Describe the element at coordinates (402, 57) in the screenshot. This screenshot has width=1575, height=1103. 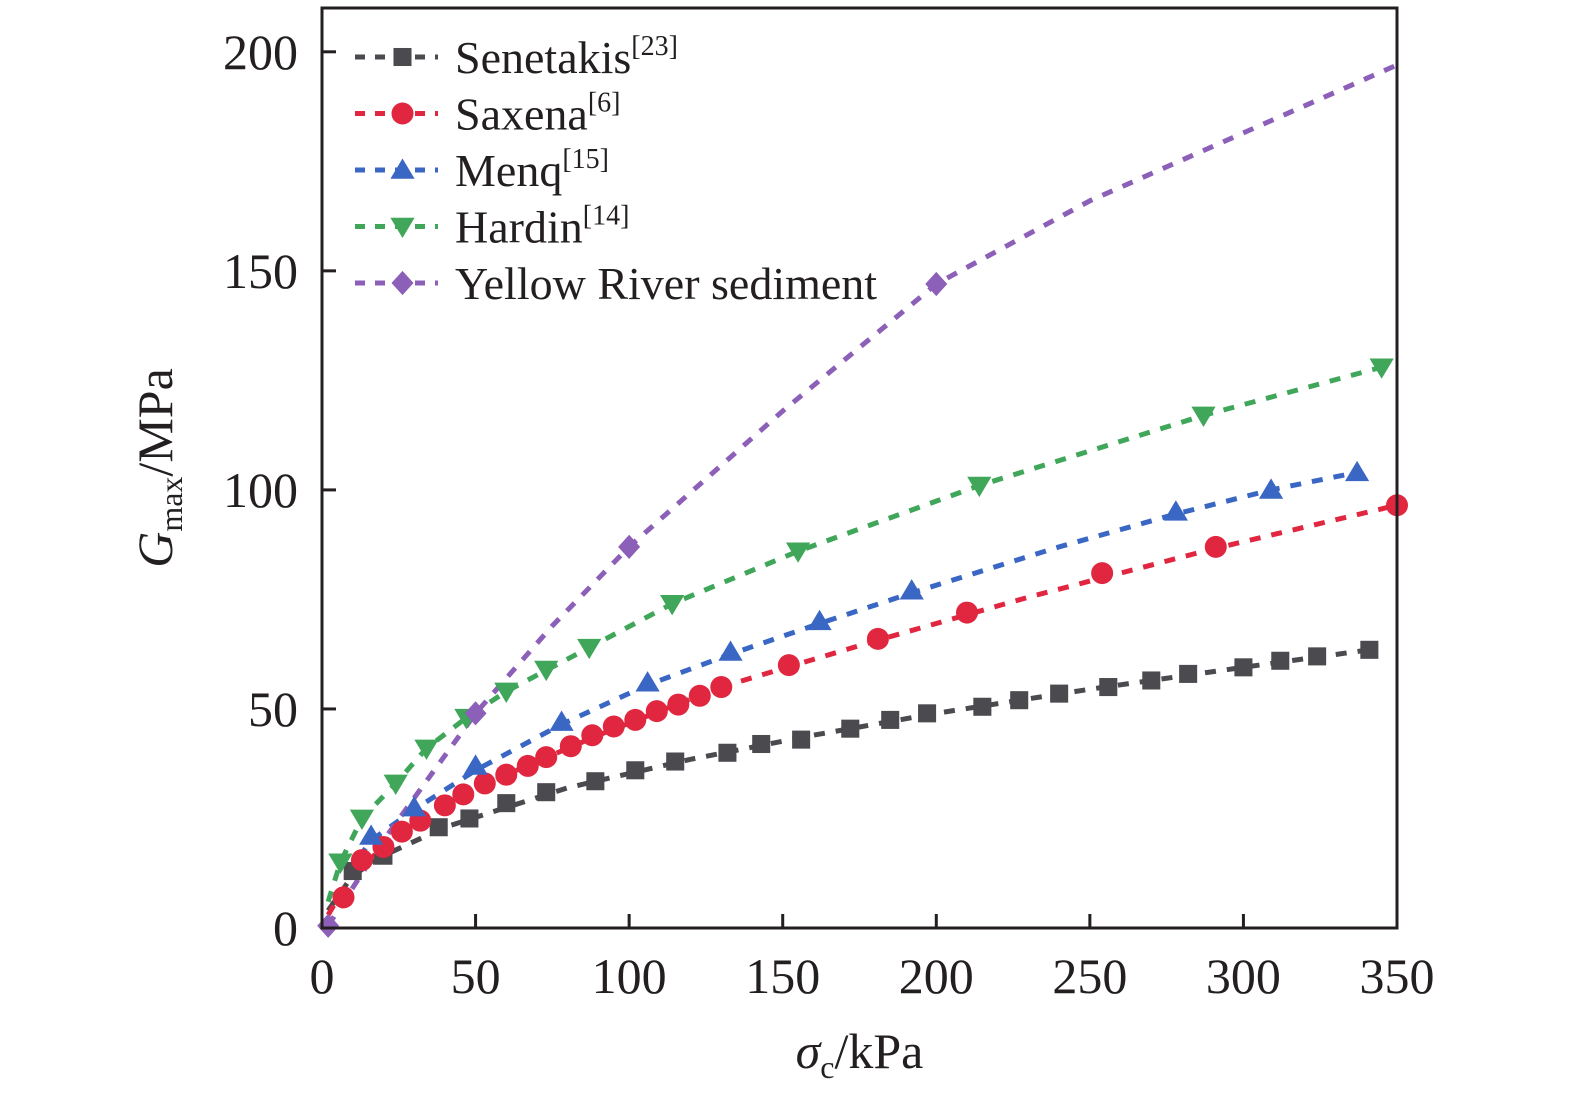
I see `legend-senetakis-marker` at that location.